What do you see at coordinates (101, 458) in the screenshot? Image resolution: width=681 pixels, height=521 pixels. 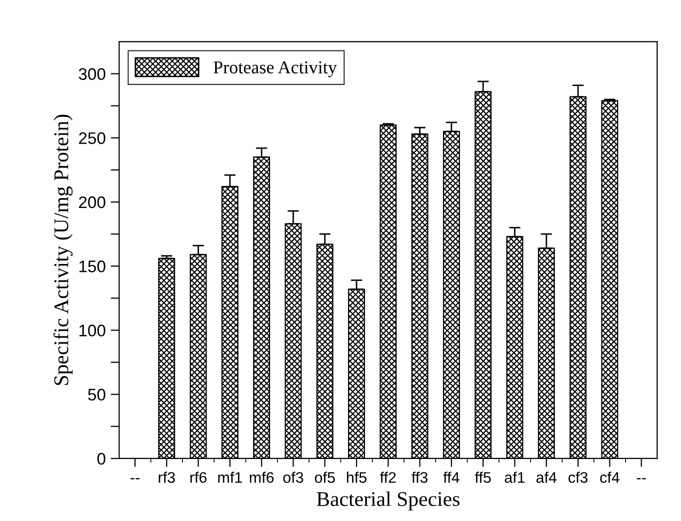 I see `y-tick-label: 0` at bounding box center [101, 458].